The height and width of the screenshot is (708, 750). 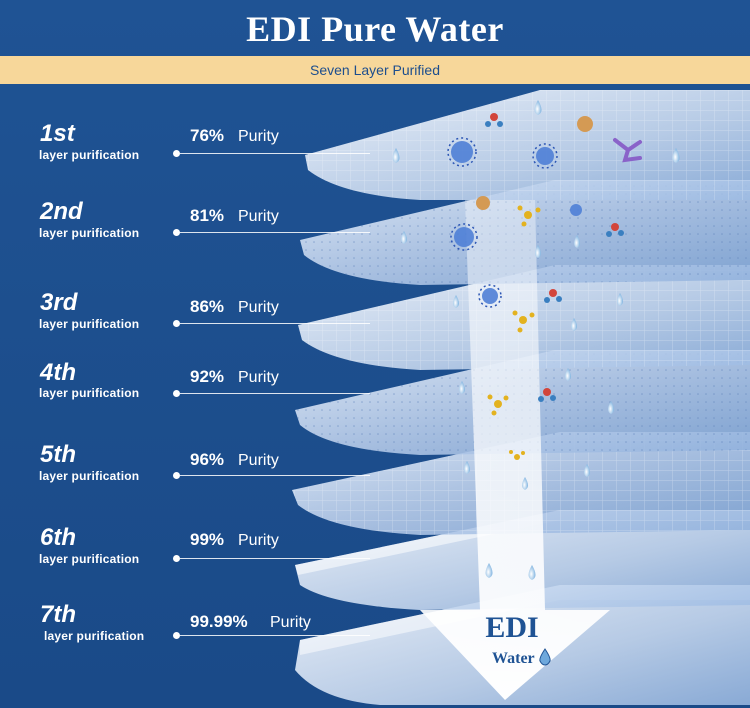 I want to click on layer-ordinal: 5th, so click(x=58, y=454).